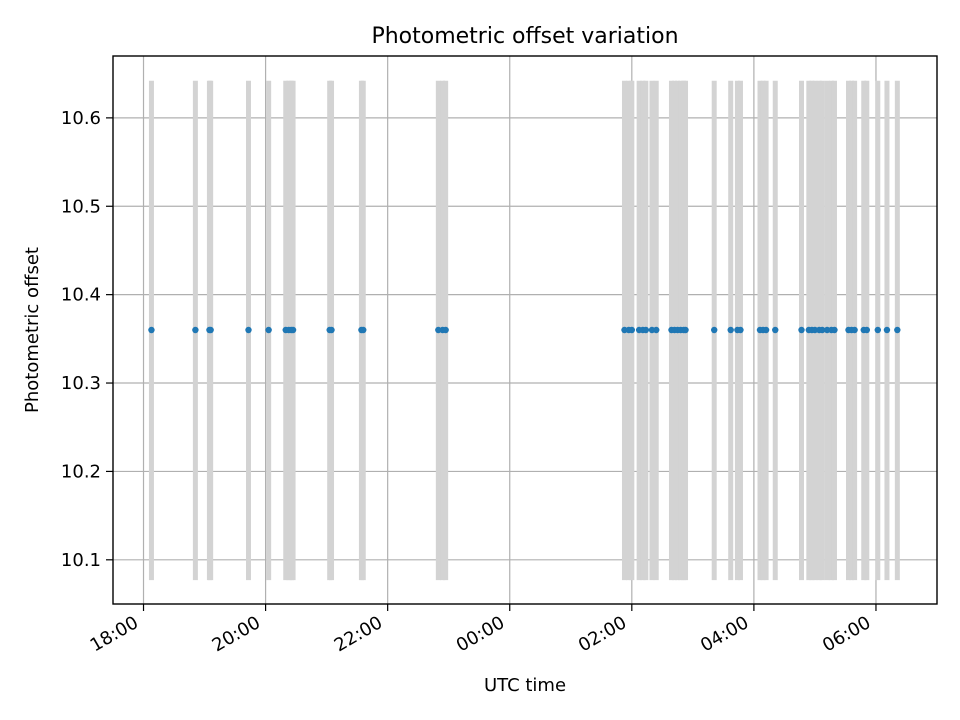 The image size is (960, 720). Describe the element at coordinates (81, 560) in the screenshot. I see `y-tick-label: 10.1` at that location.